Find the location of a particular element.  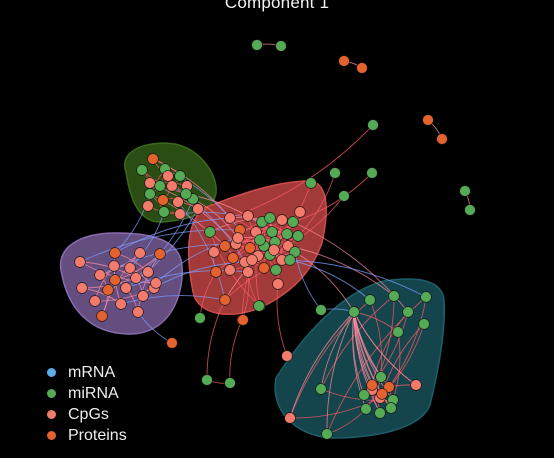

legend-label: miRNA is located at coordinates (93, 393).